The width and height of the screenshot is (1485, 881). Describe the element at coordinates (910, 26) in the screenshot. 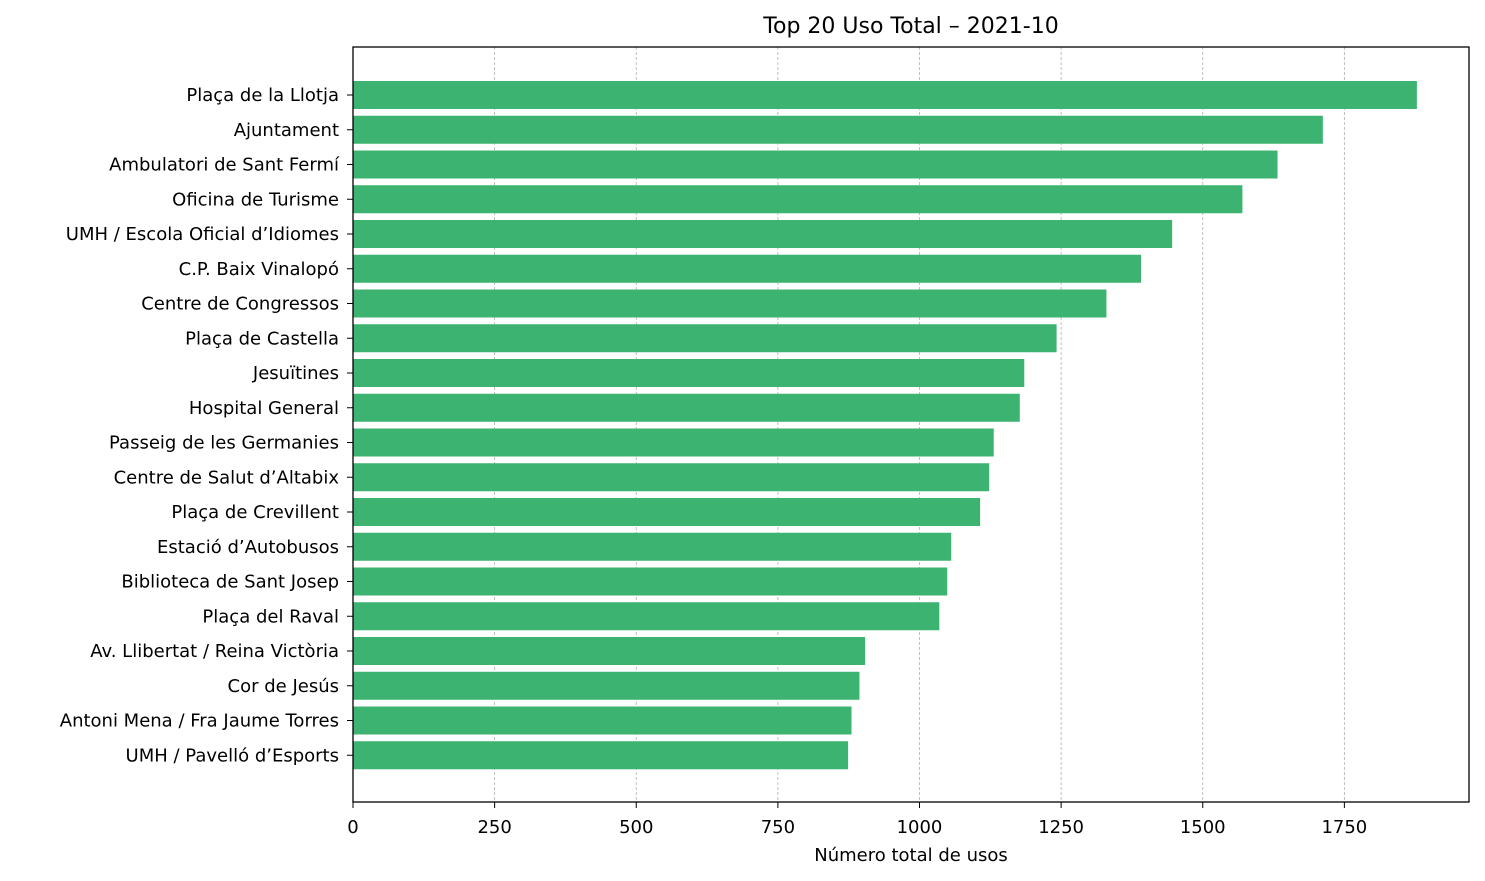

I see `chart-title: Top 20 Uso Total – 2021-10` at that location.